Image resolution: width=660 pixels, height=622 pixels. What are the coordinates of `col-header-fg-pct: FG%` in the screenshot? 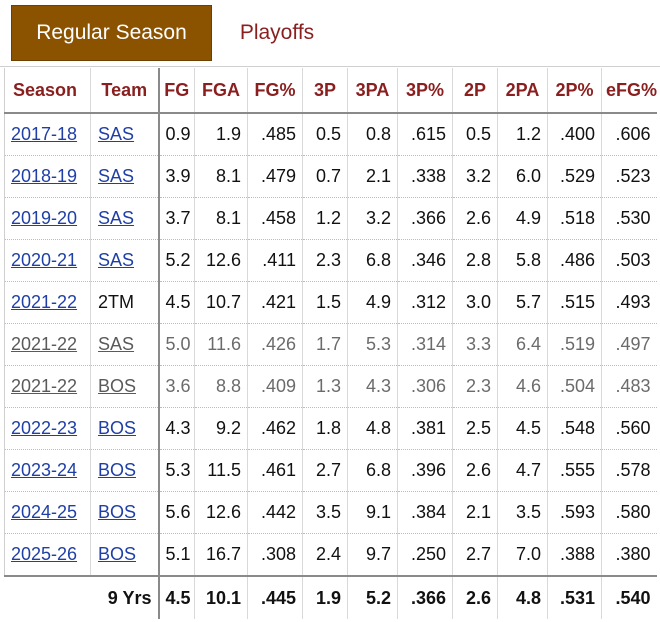 It's located at (275, 91).